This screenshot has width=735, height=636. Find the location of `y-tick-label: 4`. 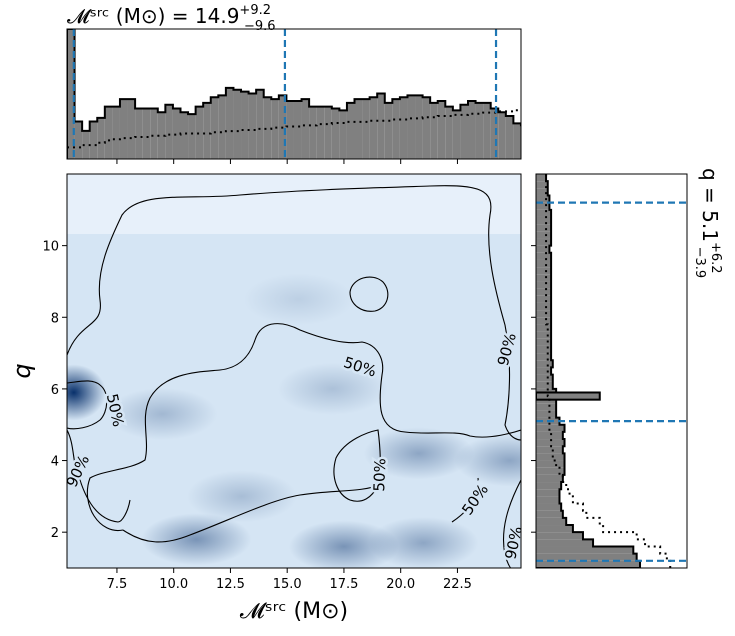

y-tick-label: 4 is located at coordinates (55, 462).